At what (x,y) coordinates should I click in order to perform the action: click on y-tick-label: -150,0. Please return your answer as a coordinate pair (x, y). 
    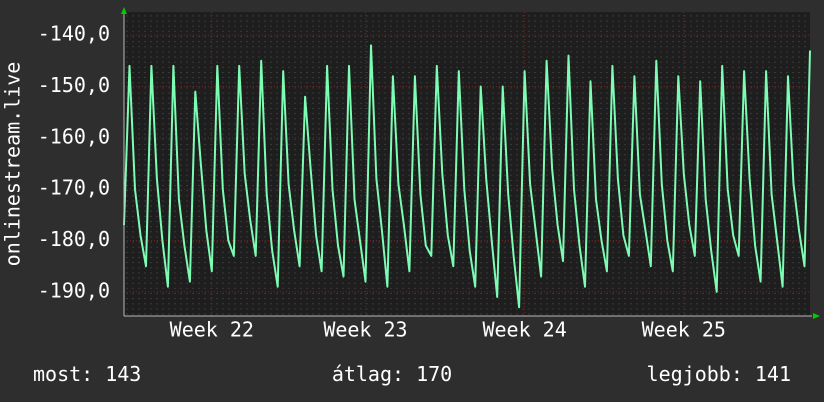
    Looking at the image, I should click on (74, 85).